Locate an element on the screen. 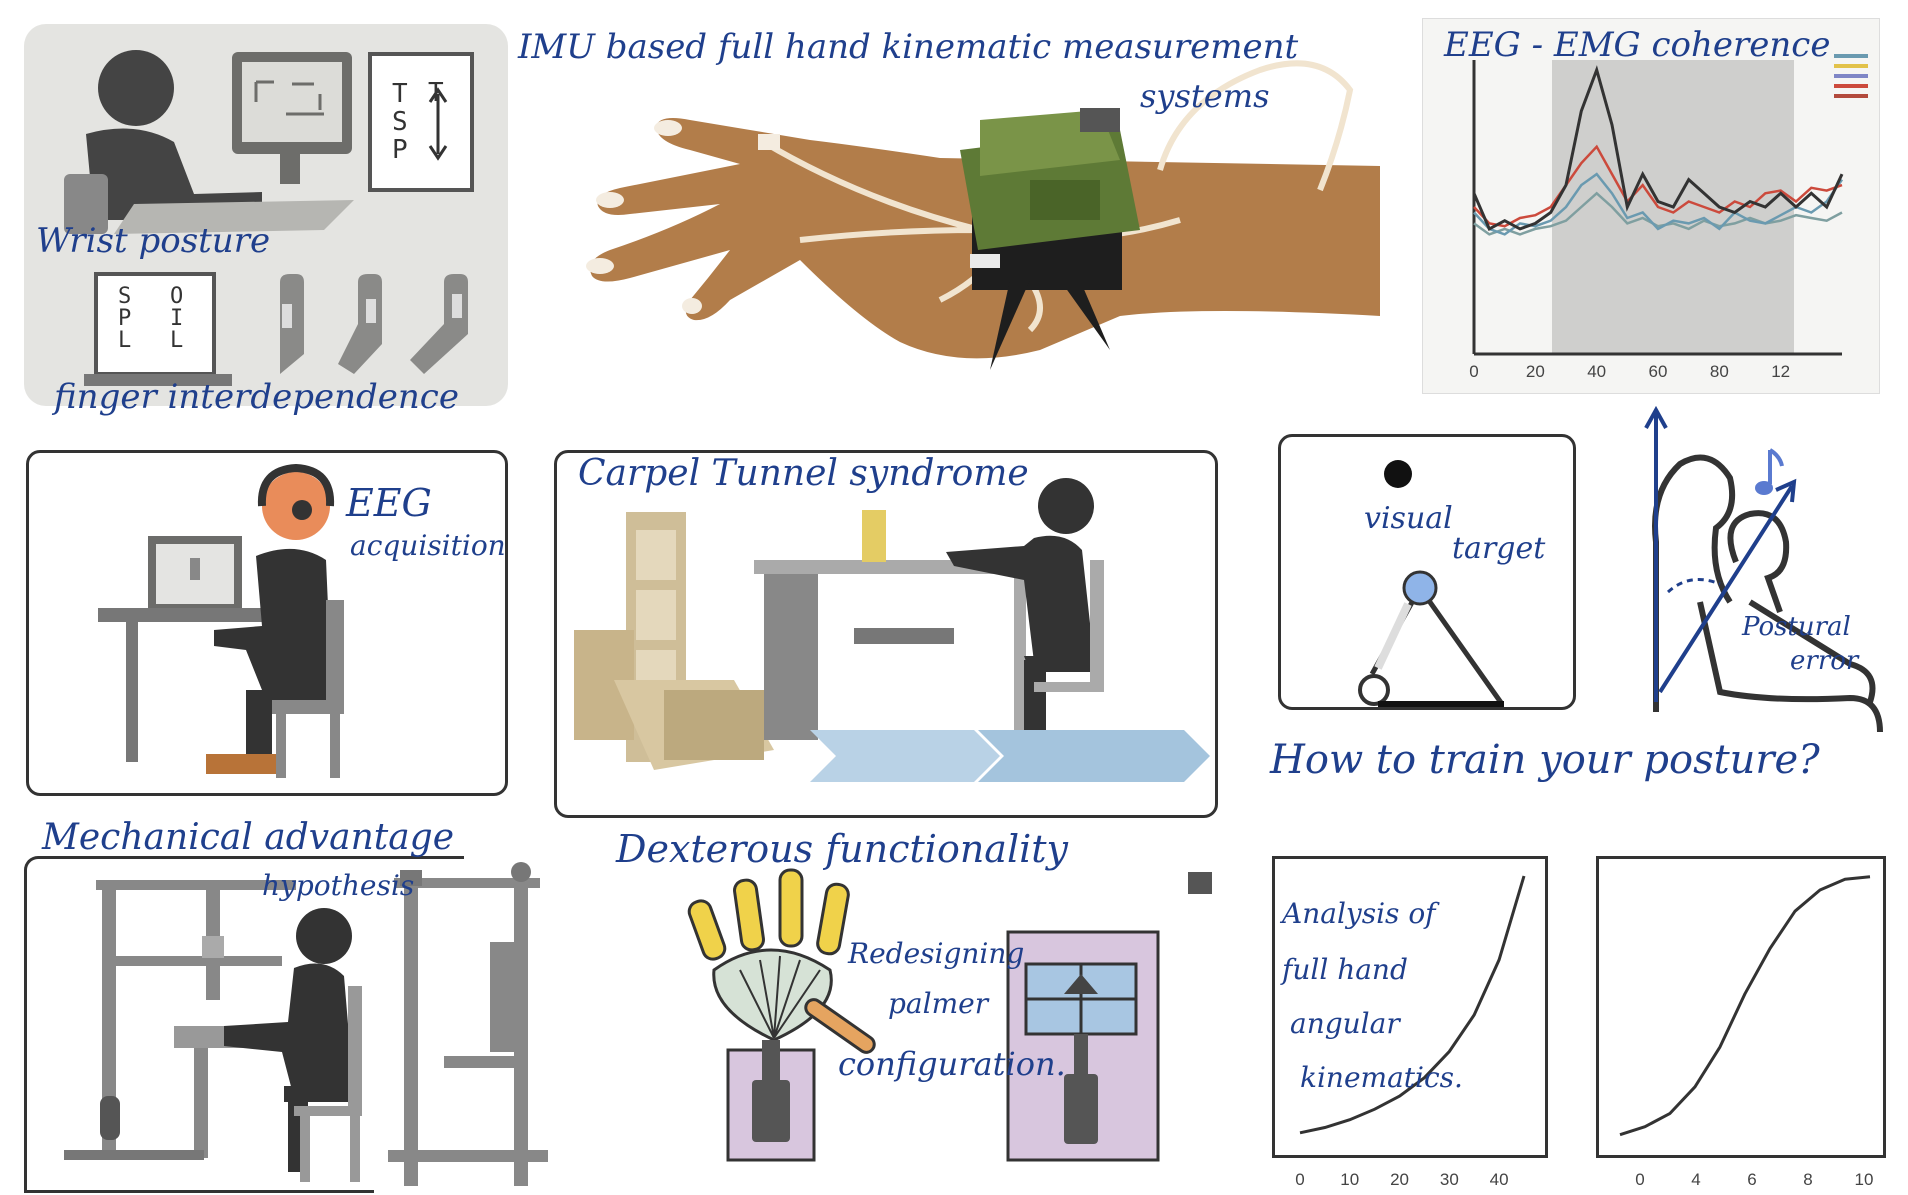 The width and height of the screenshot is (1908, 1195). wrist-posture-illustration is located at coordinates (269, 218).